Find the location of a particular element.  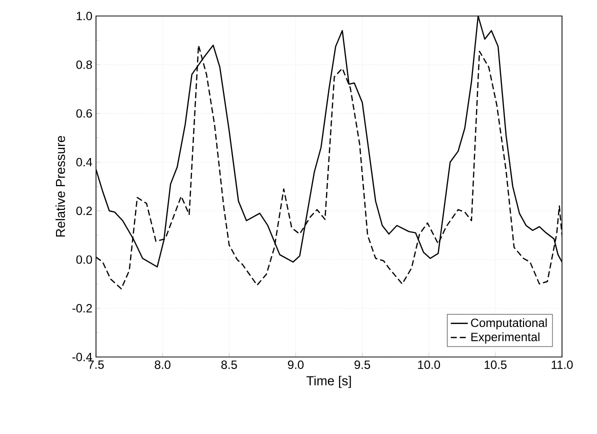

y-tick-label: 1.0 is located at coordinates (84, 16).